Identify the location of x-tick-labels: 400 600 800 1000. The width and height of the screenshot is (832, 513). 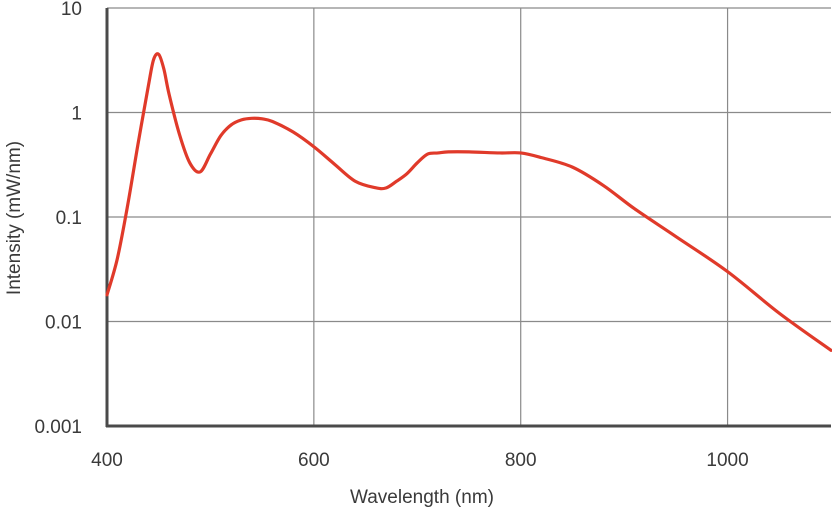
(420, 460).